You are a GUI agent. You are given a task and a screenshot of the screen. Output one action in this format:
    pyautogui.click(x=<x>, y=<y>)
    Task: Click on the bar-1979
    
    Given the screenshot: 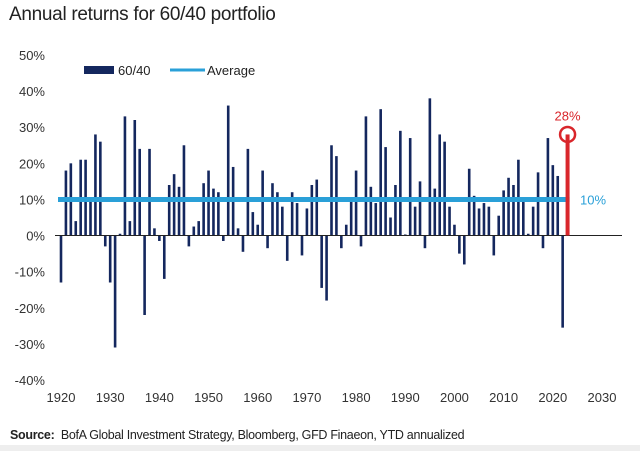 What is the action you would take?
    pyautogui.click(x=351, y=217)
    